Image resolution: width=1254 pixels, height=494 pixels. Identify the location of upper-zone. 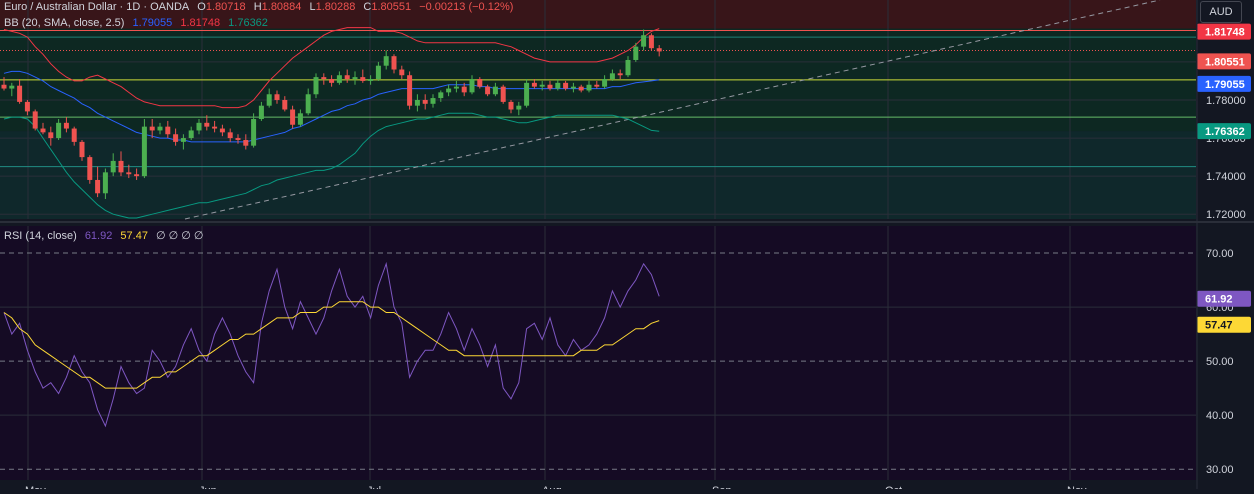
(598, 14).